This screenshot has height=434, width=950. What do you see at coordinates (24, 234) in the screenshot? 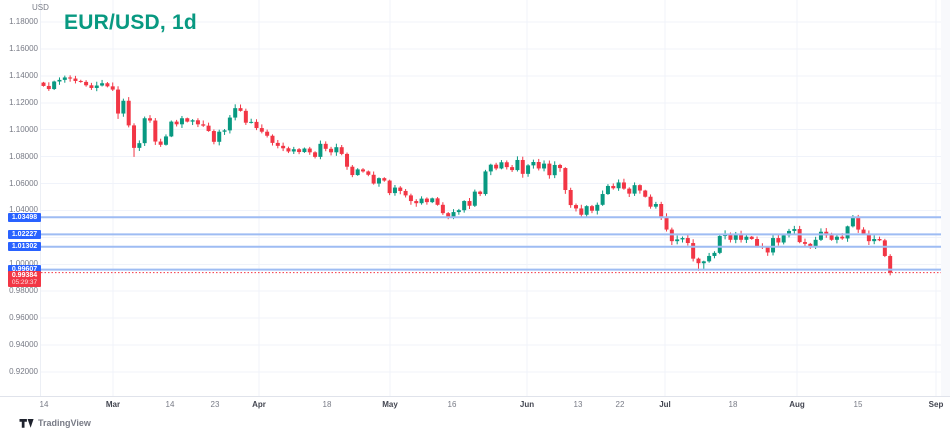
I see `alert-price-badge: 1.02227` at bounding box center [24, 234].